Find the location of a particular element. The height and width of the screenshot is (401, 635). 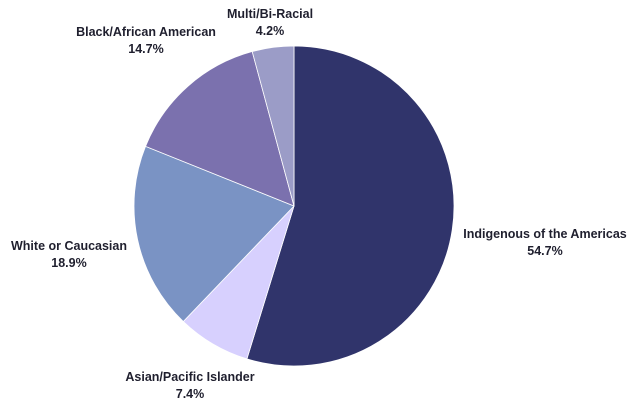

slice-value-indigenous-of-the-americas: 54.7% is located at coordinates (544, 251).